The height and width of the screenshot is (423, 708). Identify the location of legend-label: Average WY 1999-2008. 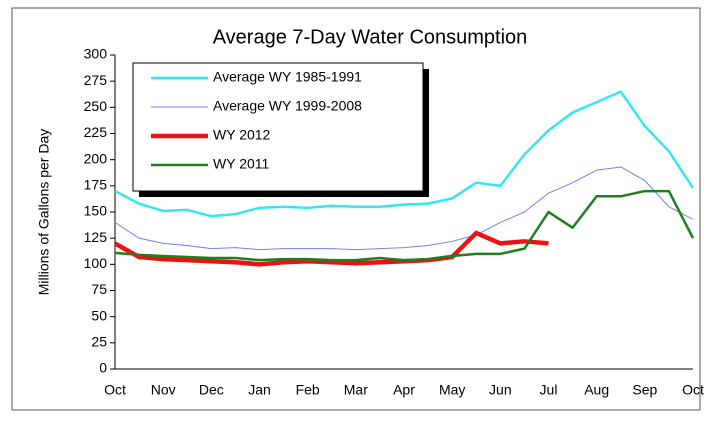
(287, 106).